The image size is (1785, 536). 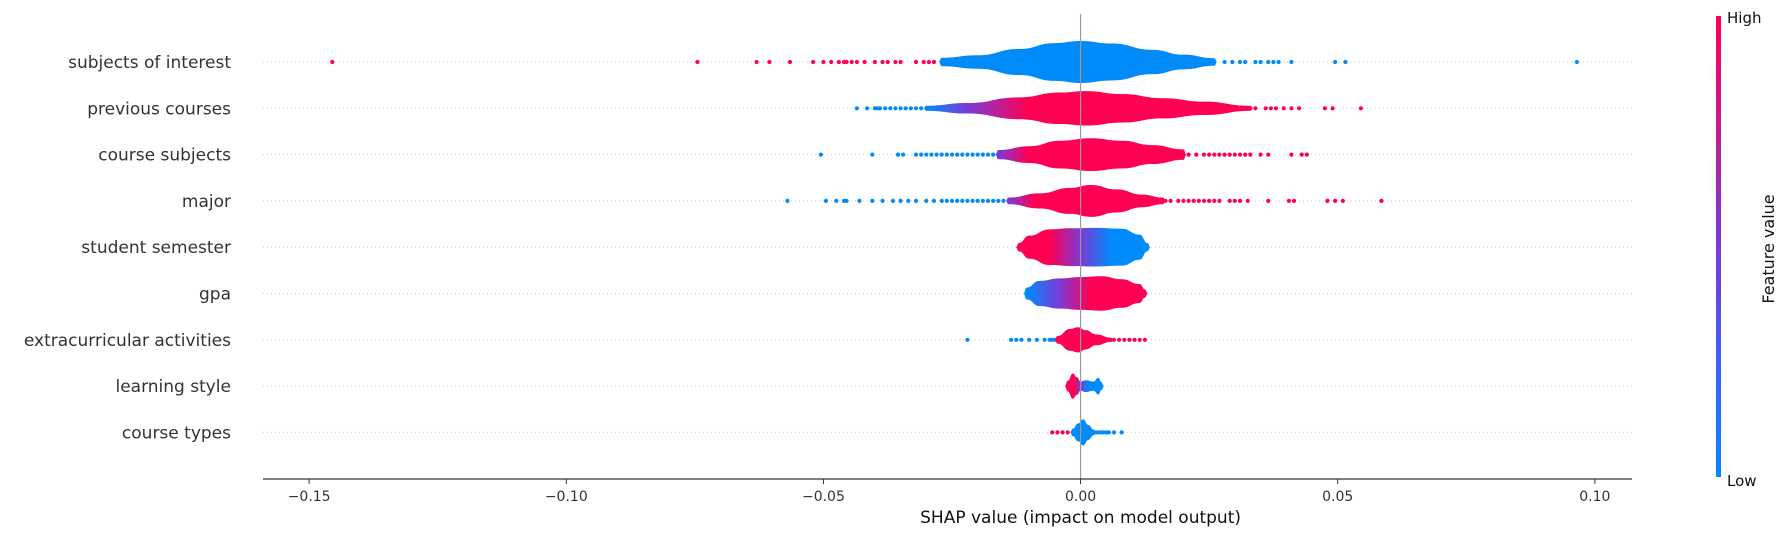 What do you see at coordinates (206, 202) in the screenshot?
I see `feature-label: major` at bounding box center [206, 202].